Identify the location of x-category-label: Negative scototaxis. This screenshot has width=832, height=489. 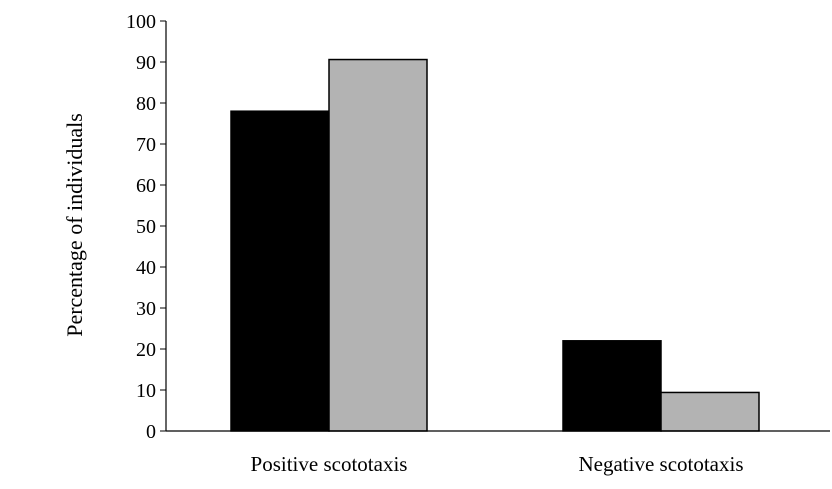
(660, 464).